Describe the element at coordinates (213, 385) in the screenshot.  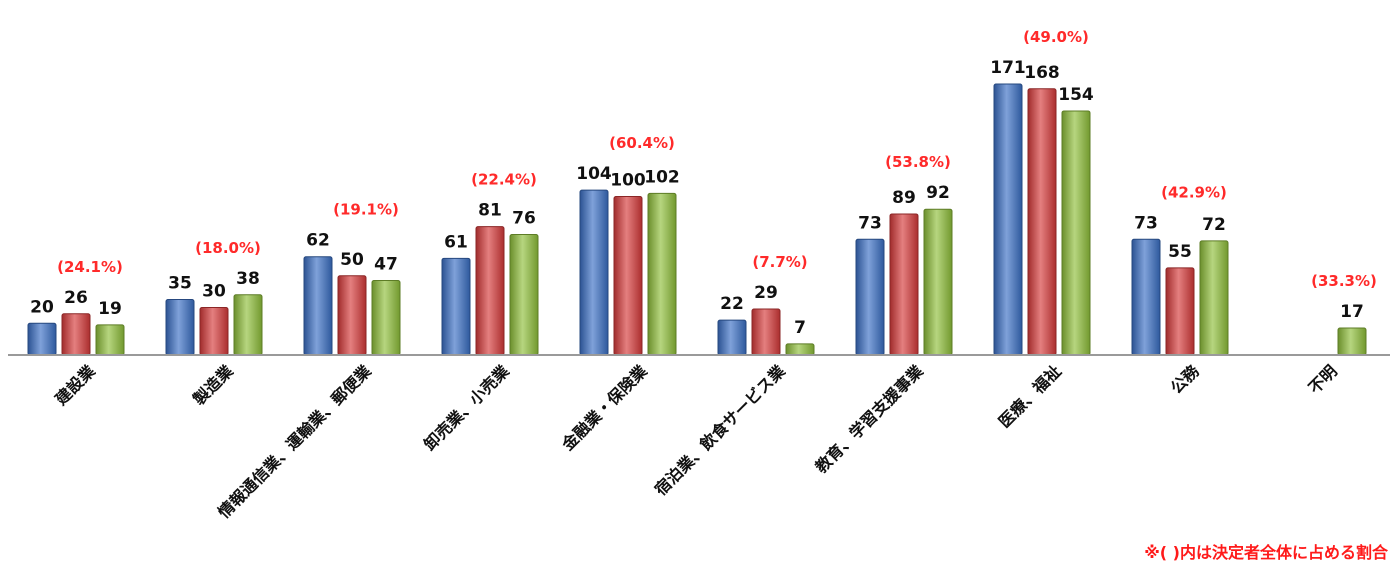
I see `category-label: 製造業` at that location.